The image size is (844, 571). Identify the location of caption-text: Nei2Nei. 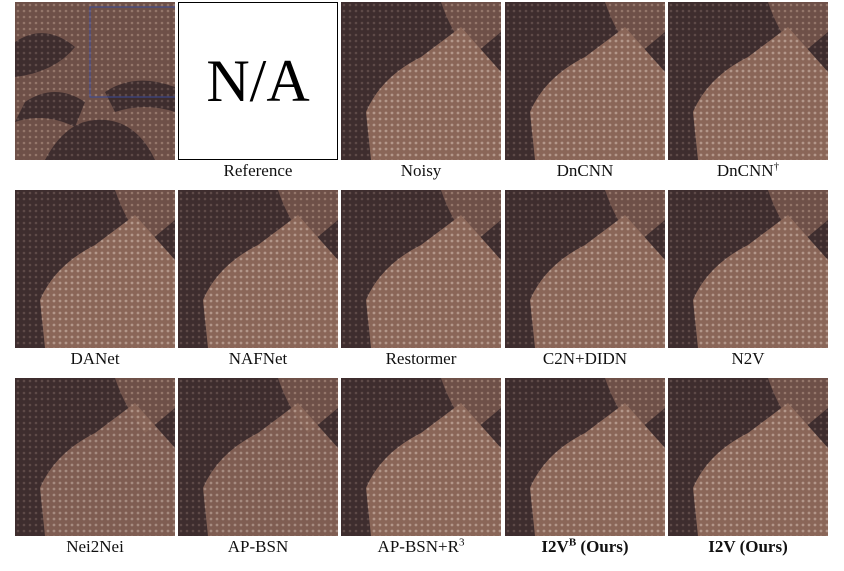
(95, 546).